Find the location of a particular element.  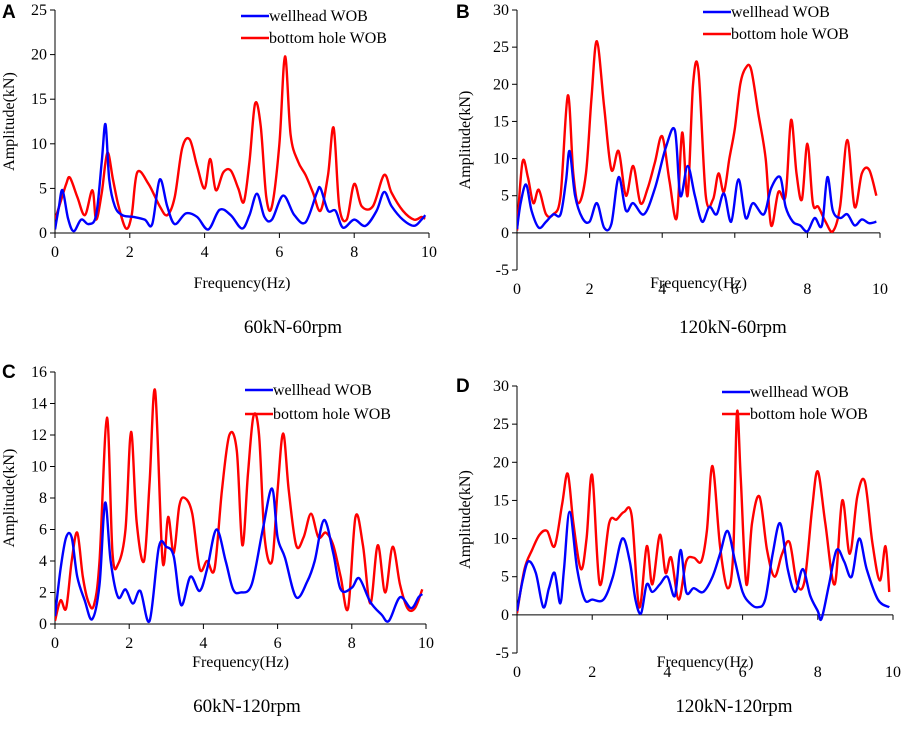

y-tick-label: 16 is located at coordinates (39, 372).